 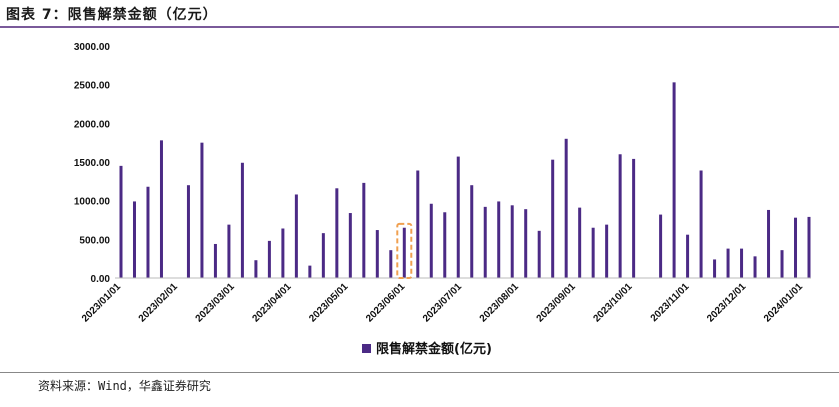 What do you see at coordinates (92, 47) in the screenshot?
I see `y-tick-label: 3000.00` at bounding box center [92, 47].